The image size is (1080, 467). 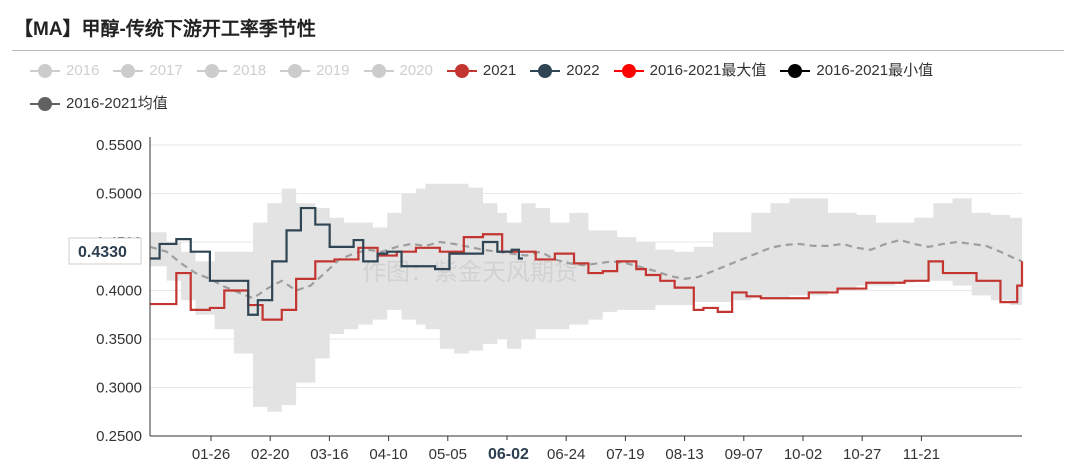 What do you see at coordinates (119, 388) in the screenshot?
I see `y-tick-label: 0.3000` at bounding box center [119, 388].